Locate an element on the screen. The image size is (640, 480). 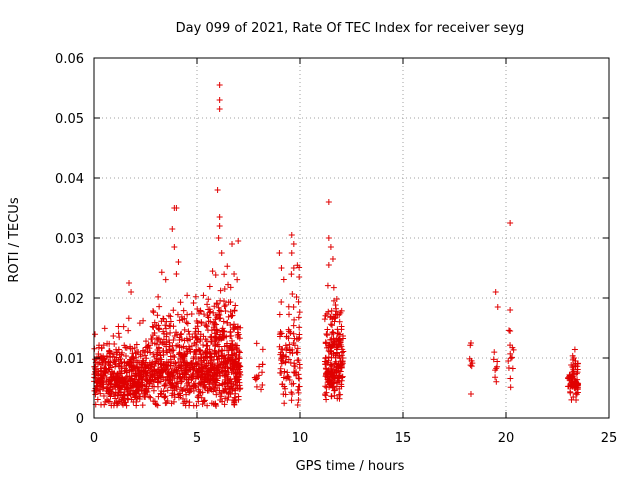
y-tick-labels: 0 0.01 0.02 0.03 0.04 0.05 0.06 is located at coordinates (69, 239).